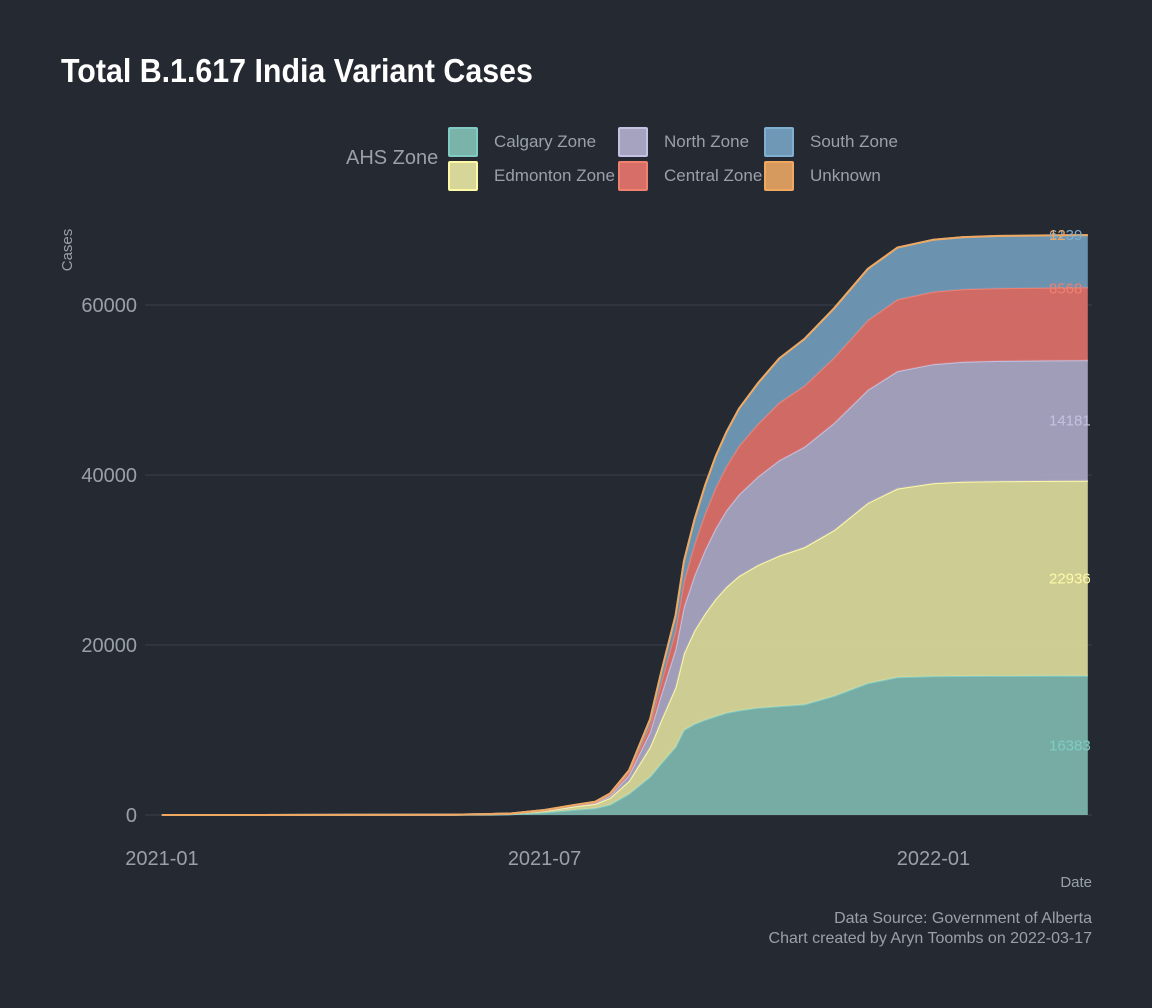 This screenshot has height=1008, width=1152. What do you see at coordinates (933, 859) in the screenshot?
I see `x-tick-label: 2022-01` at bounding box center [933, 859].